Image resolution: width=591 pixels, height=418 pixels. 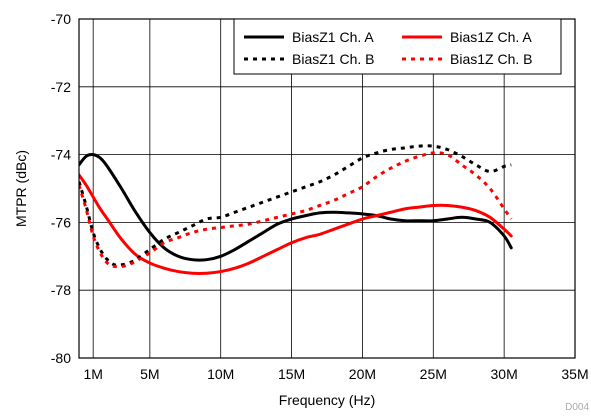 What do you see at coordinates (149, 374) in the screenshot?
I see `x-tick-label: 5M` at bounding box center [149, 374].